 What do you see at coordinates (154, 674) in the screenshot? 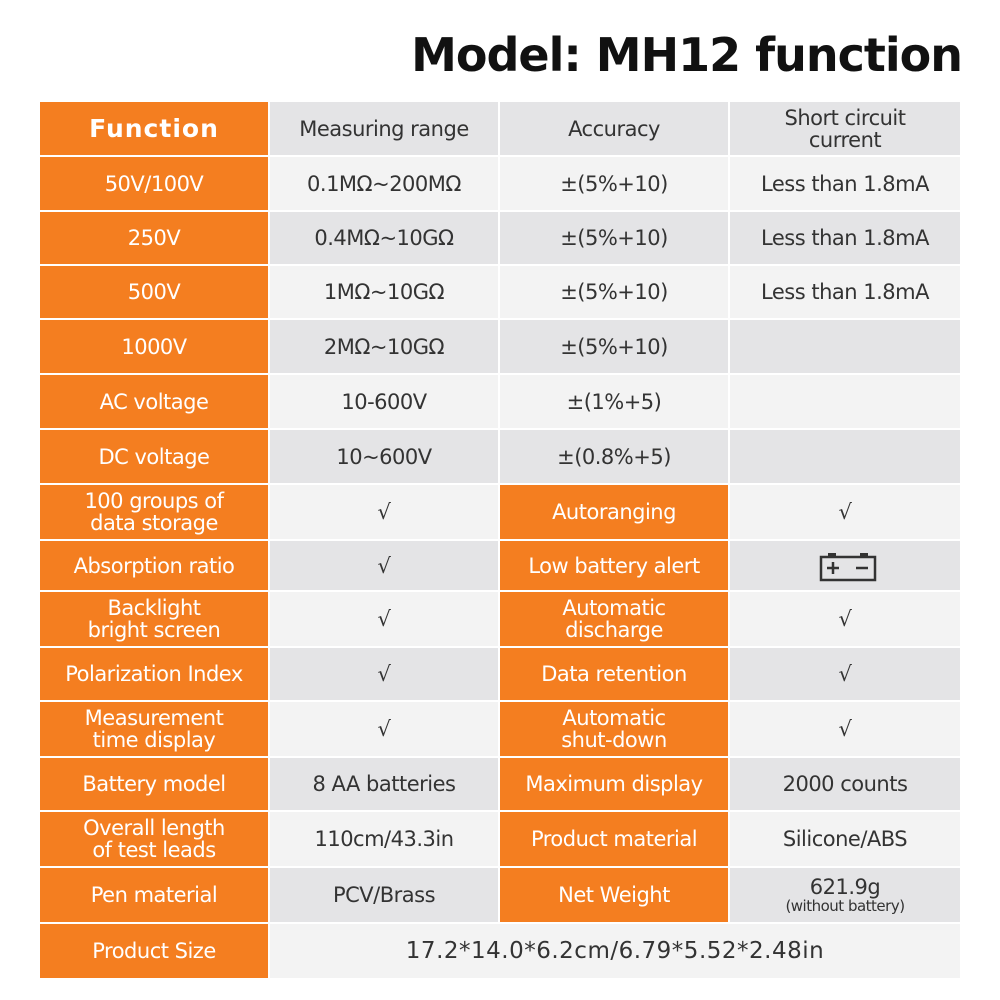
I see `function-name: Polarization Index` at bounding box center [154, 674].